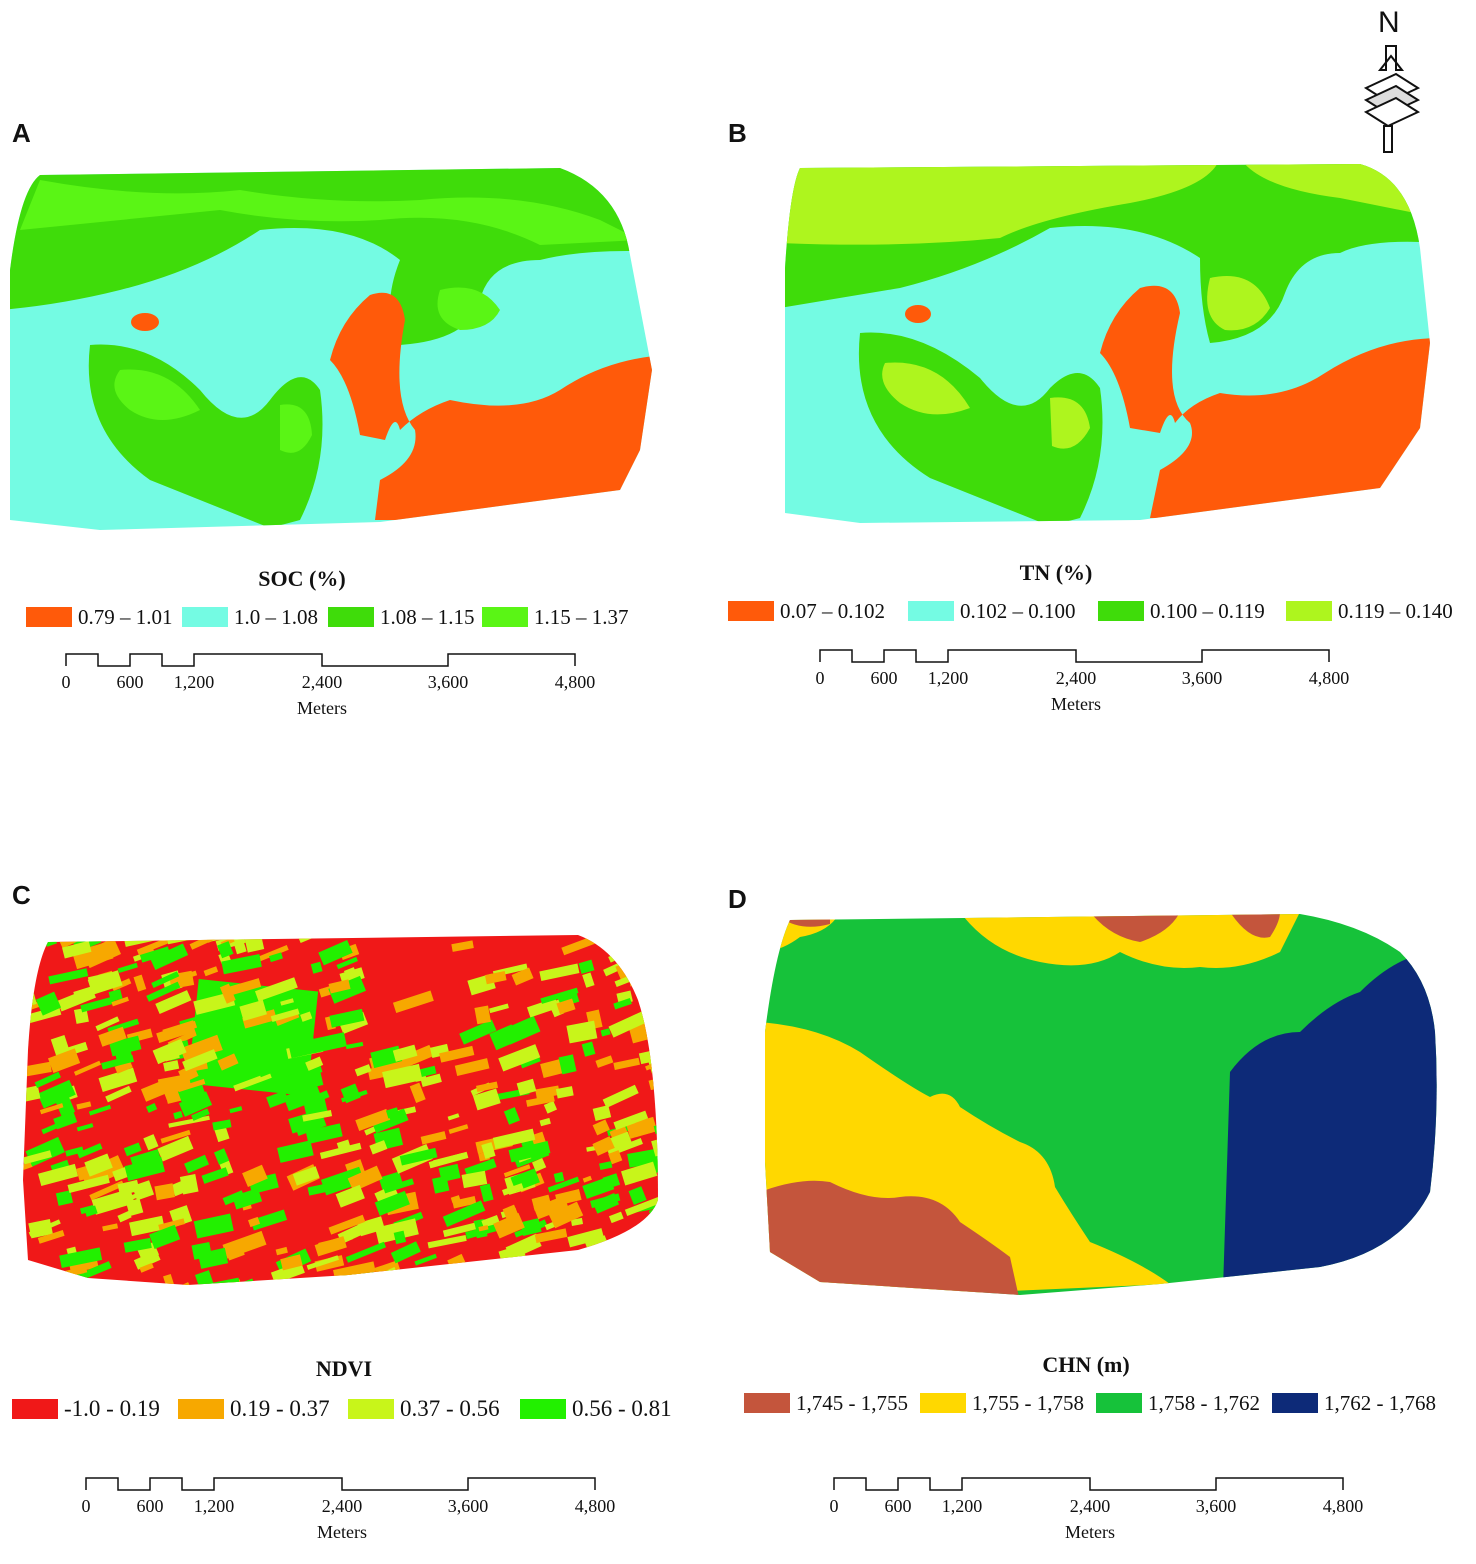  Describe the element at coordinates (832, 611) in the screenshot. I see `legend-label: 0.07 – 0.102` at that location.